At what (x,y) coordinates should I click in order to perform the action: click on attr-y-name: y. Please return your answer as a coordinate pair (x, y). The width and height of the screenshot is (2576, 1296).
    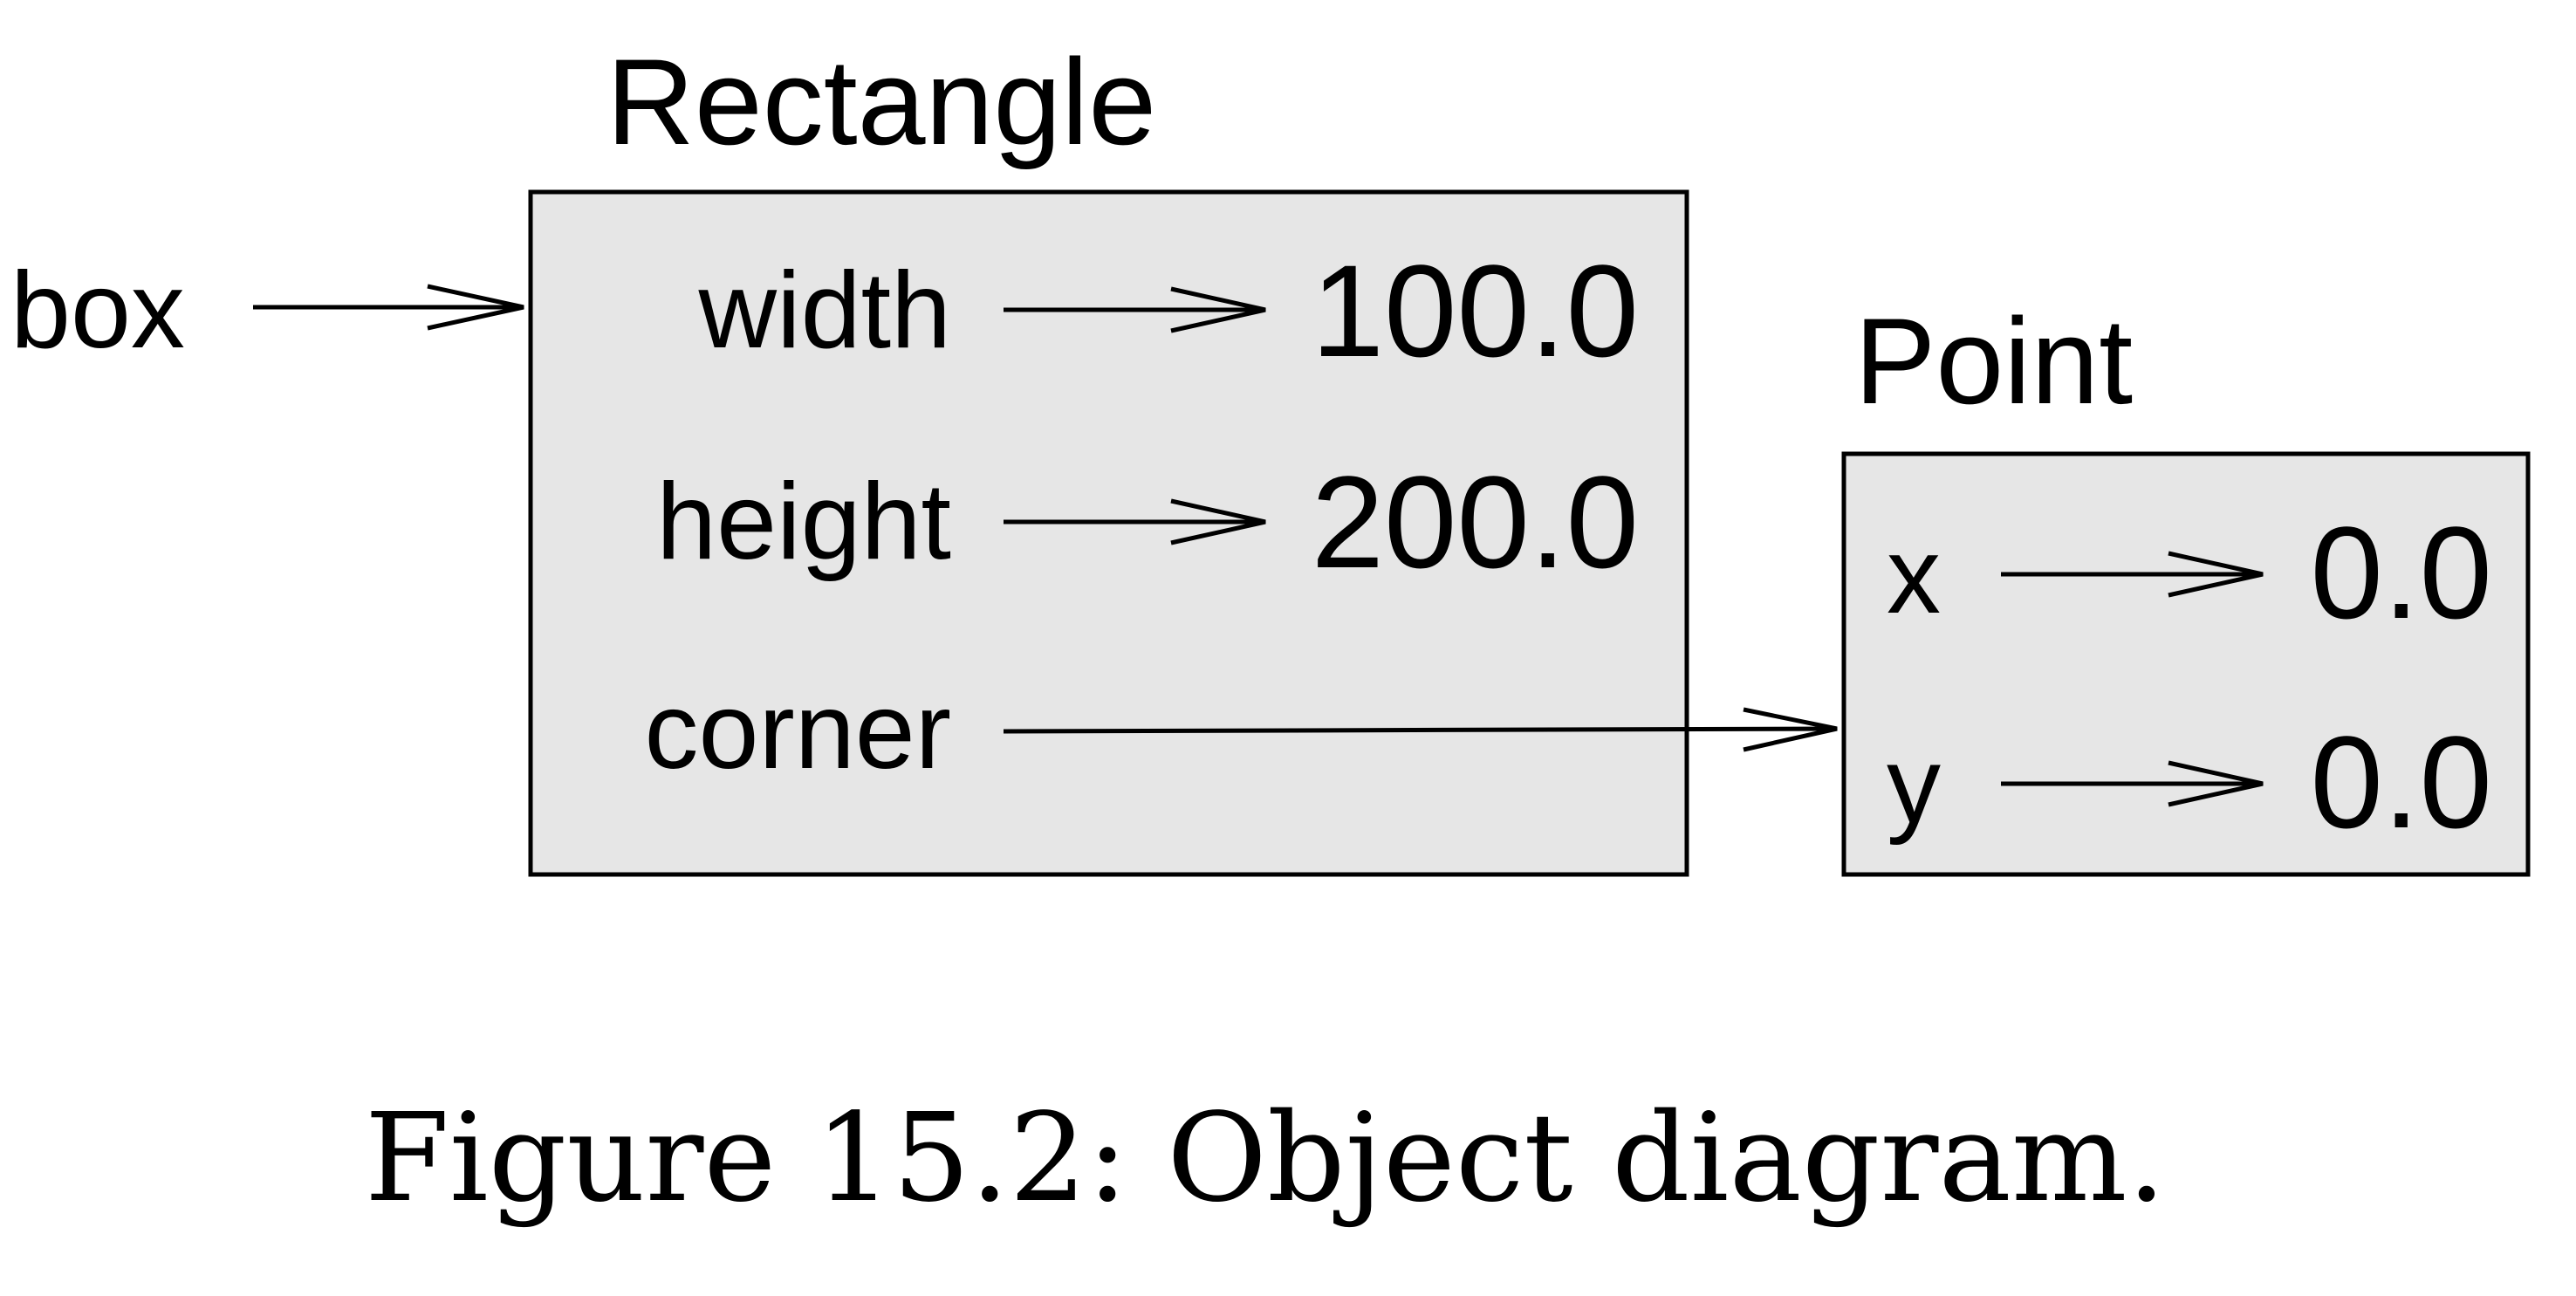
    Looking at the image, I should click on (1914, 785).